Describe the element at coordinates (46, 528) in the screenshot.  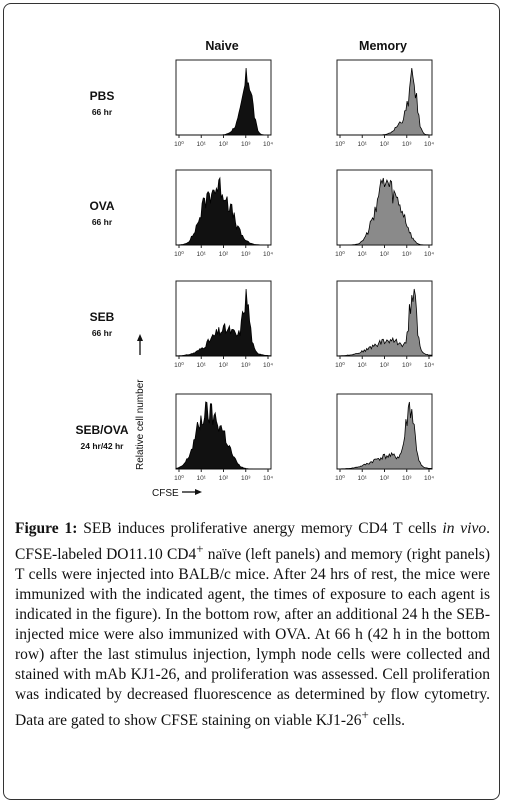
I see `caption-label: Figure 1:` at that location.